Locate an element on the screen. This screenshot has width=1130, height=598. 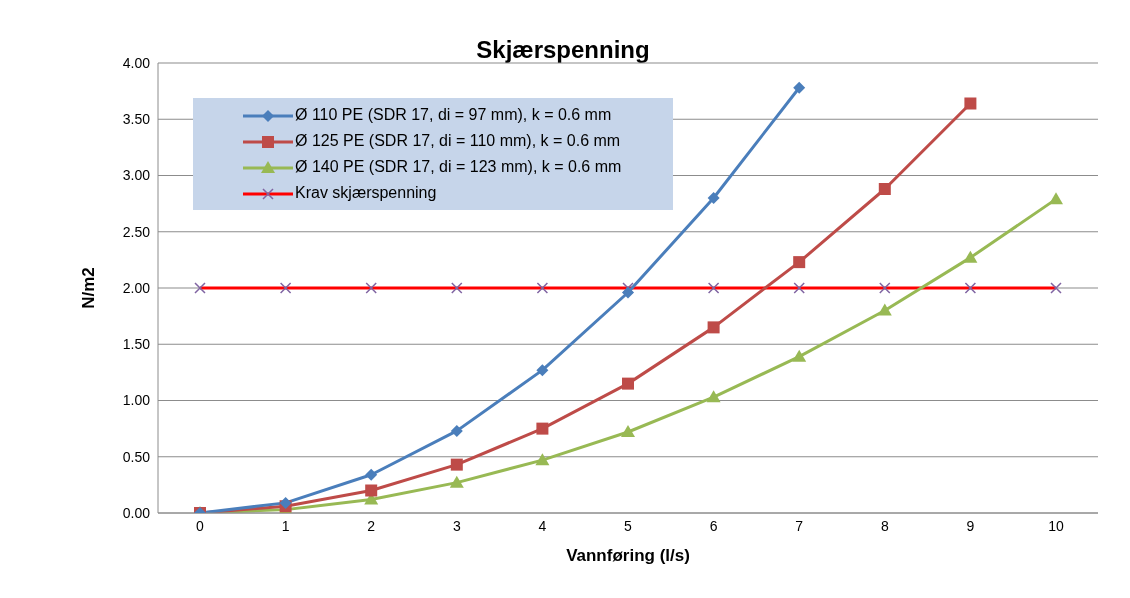
legend-label: Krav skjærspenning is located at coordinates (366, 193).